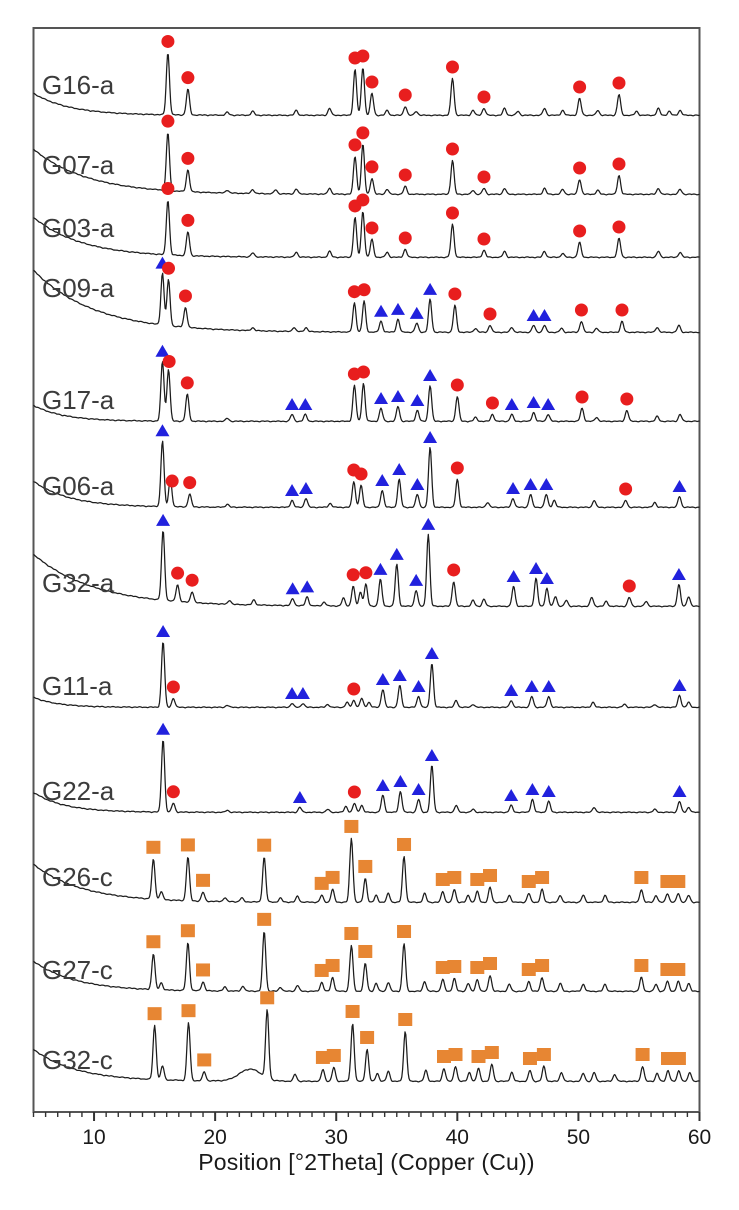  I want to click on trace-label: G11-a, so click(77, 686).